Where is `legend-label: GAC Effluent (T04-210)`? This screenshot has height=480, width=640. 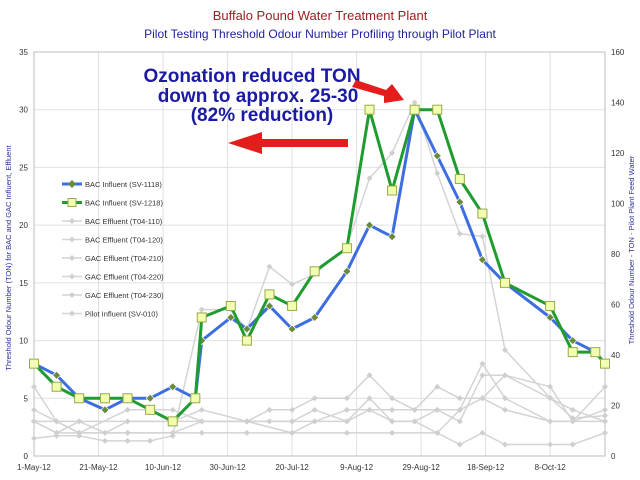
legend-label: GAC Effluent (T04-210) is located at coordinates (124, 258).